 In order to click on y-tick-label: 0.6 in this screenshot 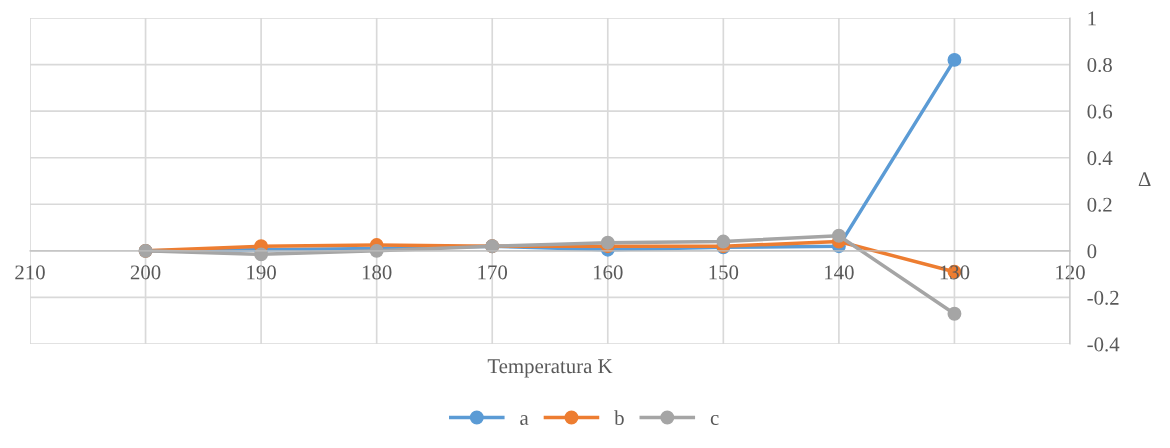, I will do `click(1100, 111)`.